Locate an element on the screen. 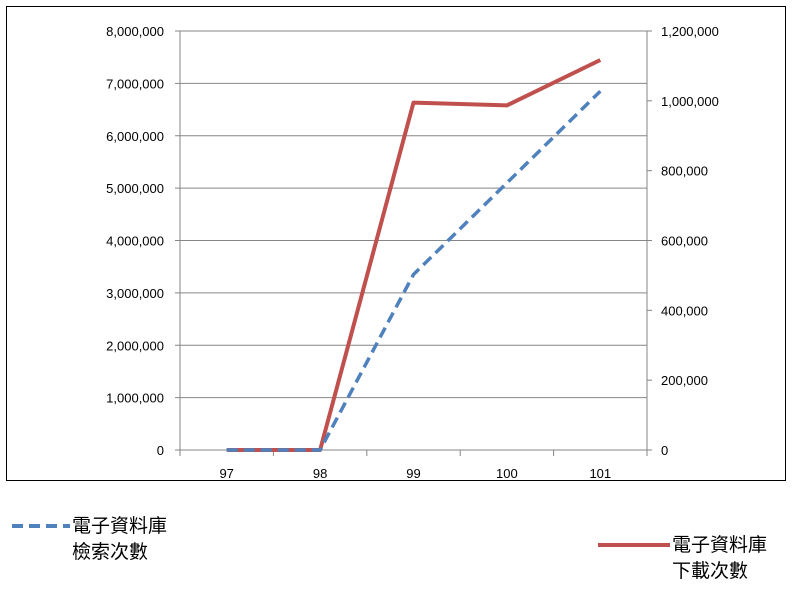 Image resolution: width=799 pixels, height=592 pixels. left-tick-label: 1,000,000 is located at coordinates (135, 398).